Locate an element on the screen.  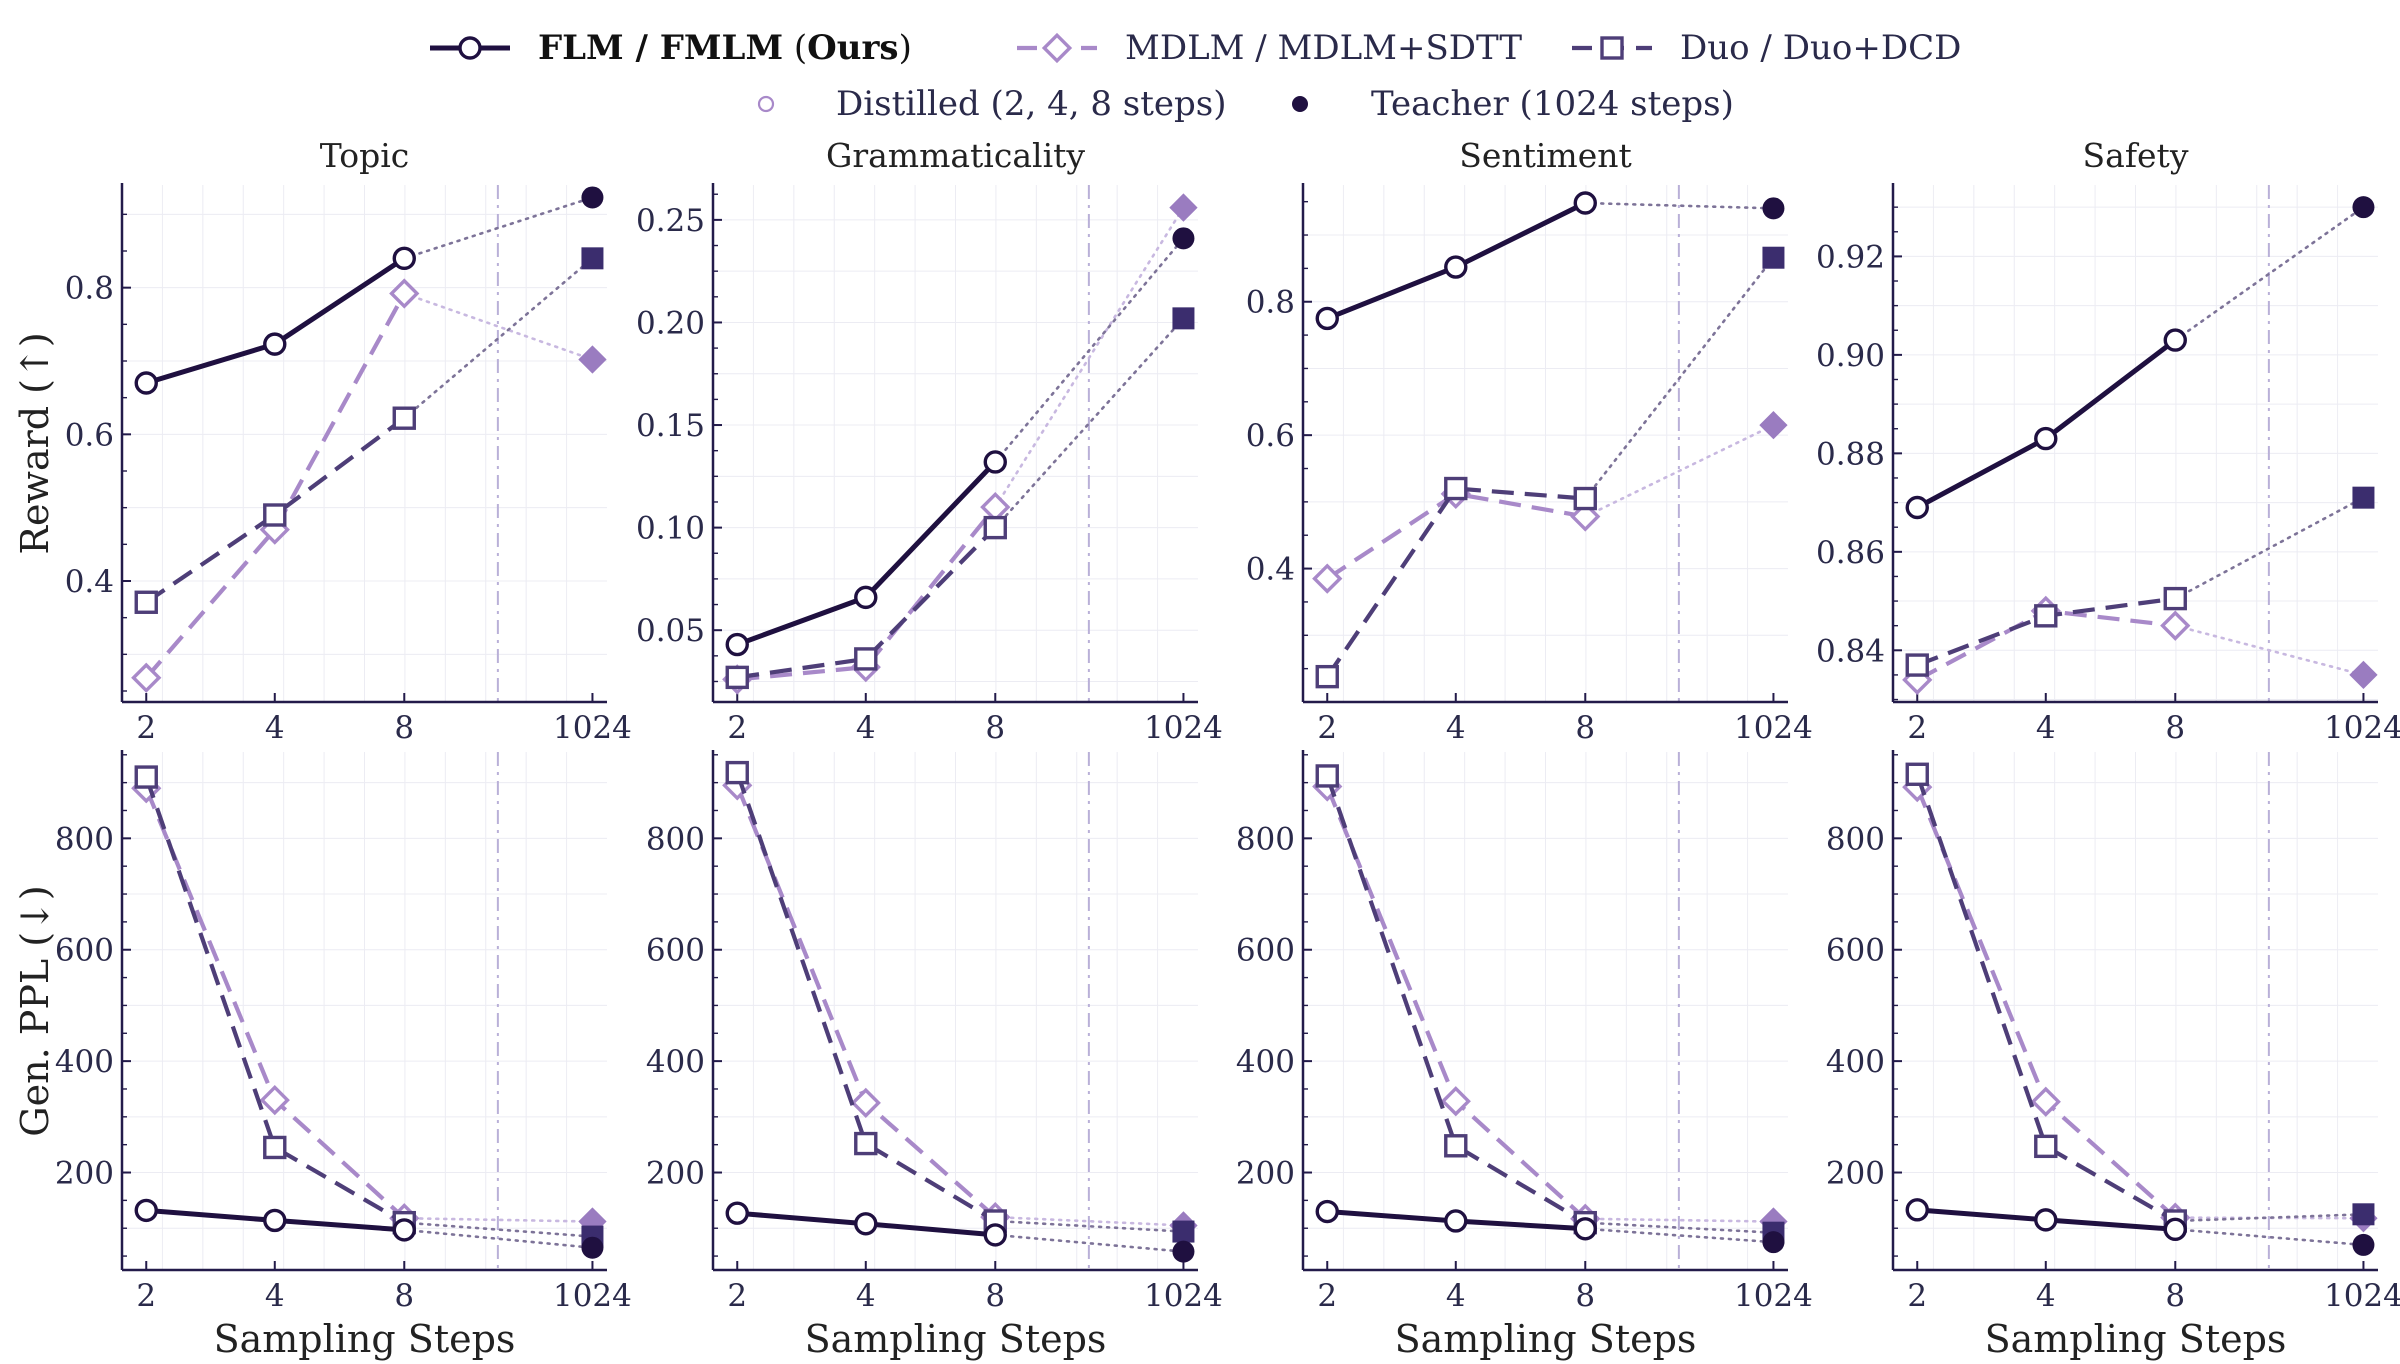
panel-ppl-3: 200 400 600 800 2 4 8 1024 Sampling Steps is located at coordinates (1524, 1055).